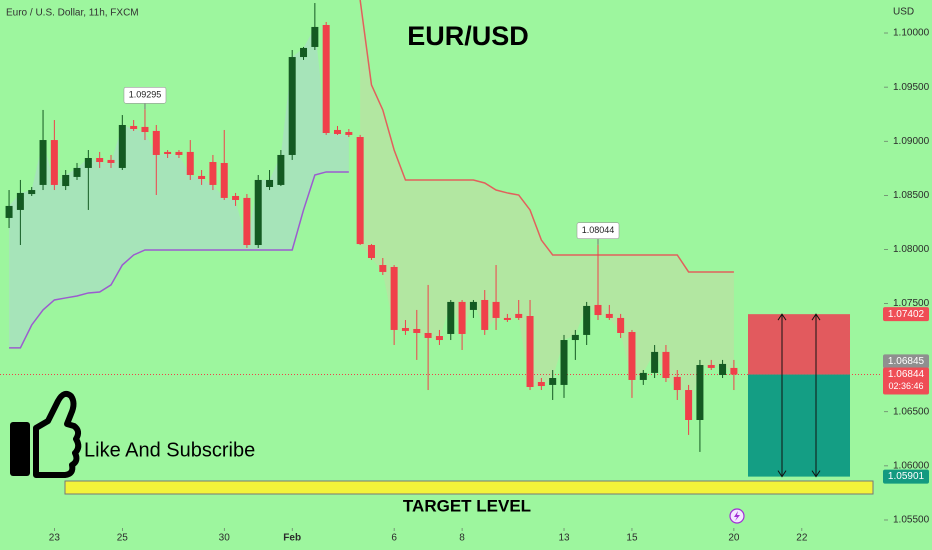 This screenshot has height=550, width=932. What do you see at coordinates (57, 434) in the screenshot?
I see `icon-hand` at bounding box center [57, 434].